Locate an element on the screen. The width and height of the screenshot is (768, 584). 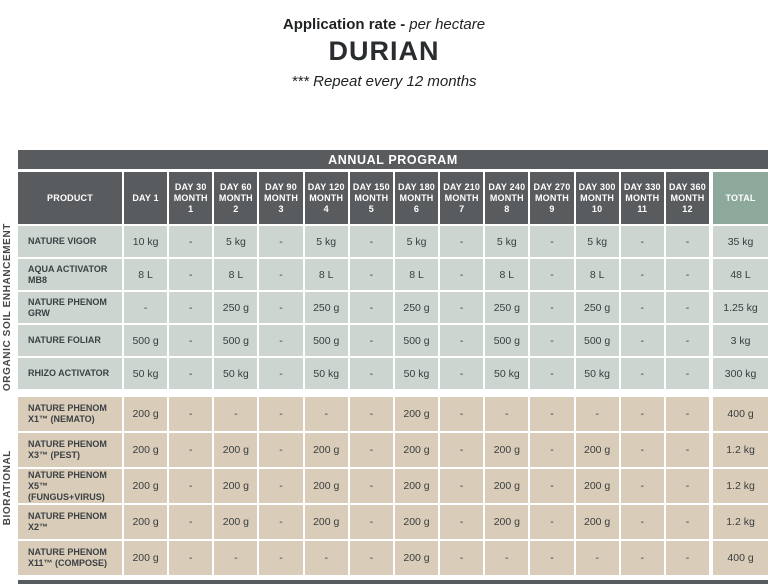
group-label-organic-soil-enhancement: ORGANIC SOIL ENHANCEMENT is located at coordinates (7, 307).